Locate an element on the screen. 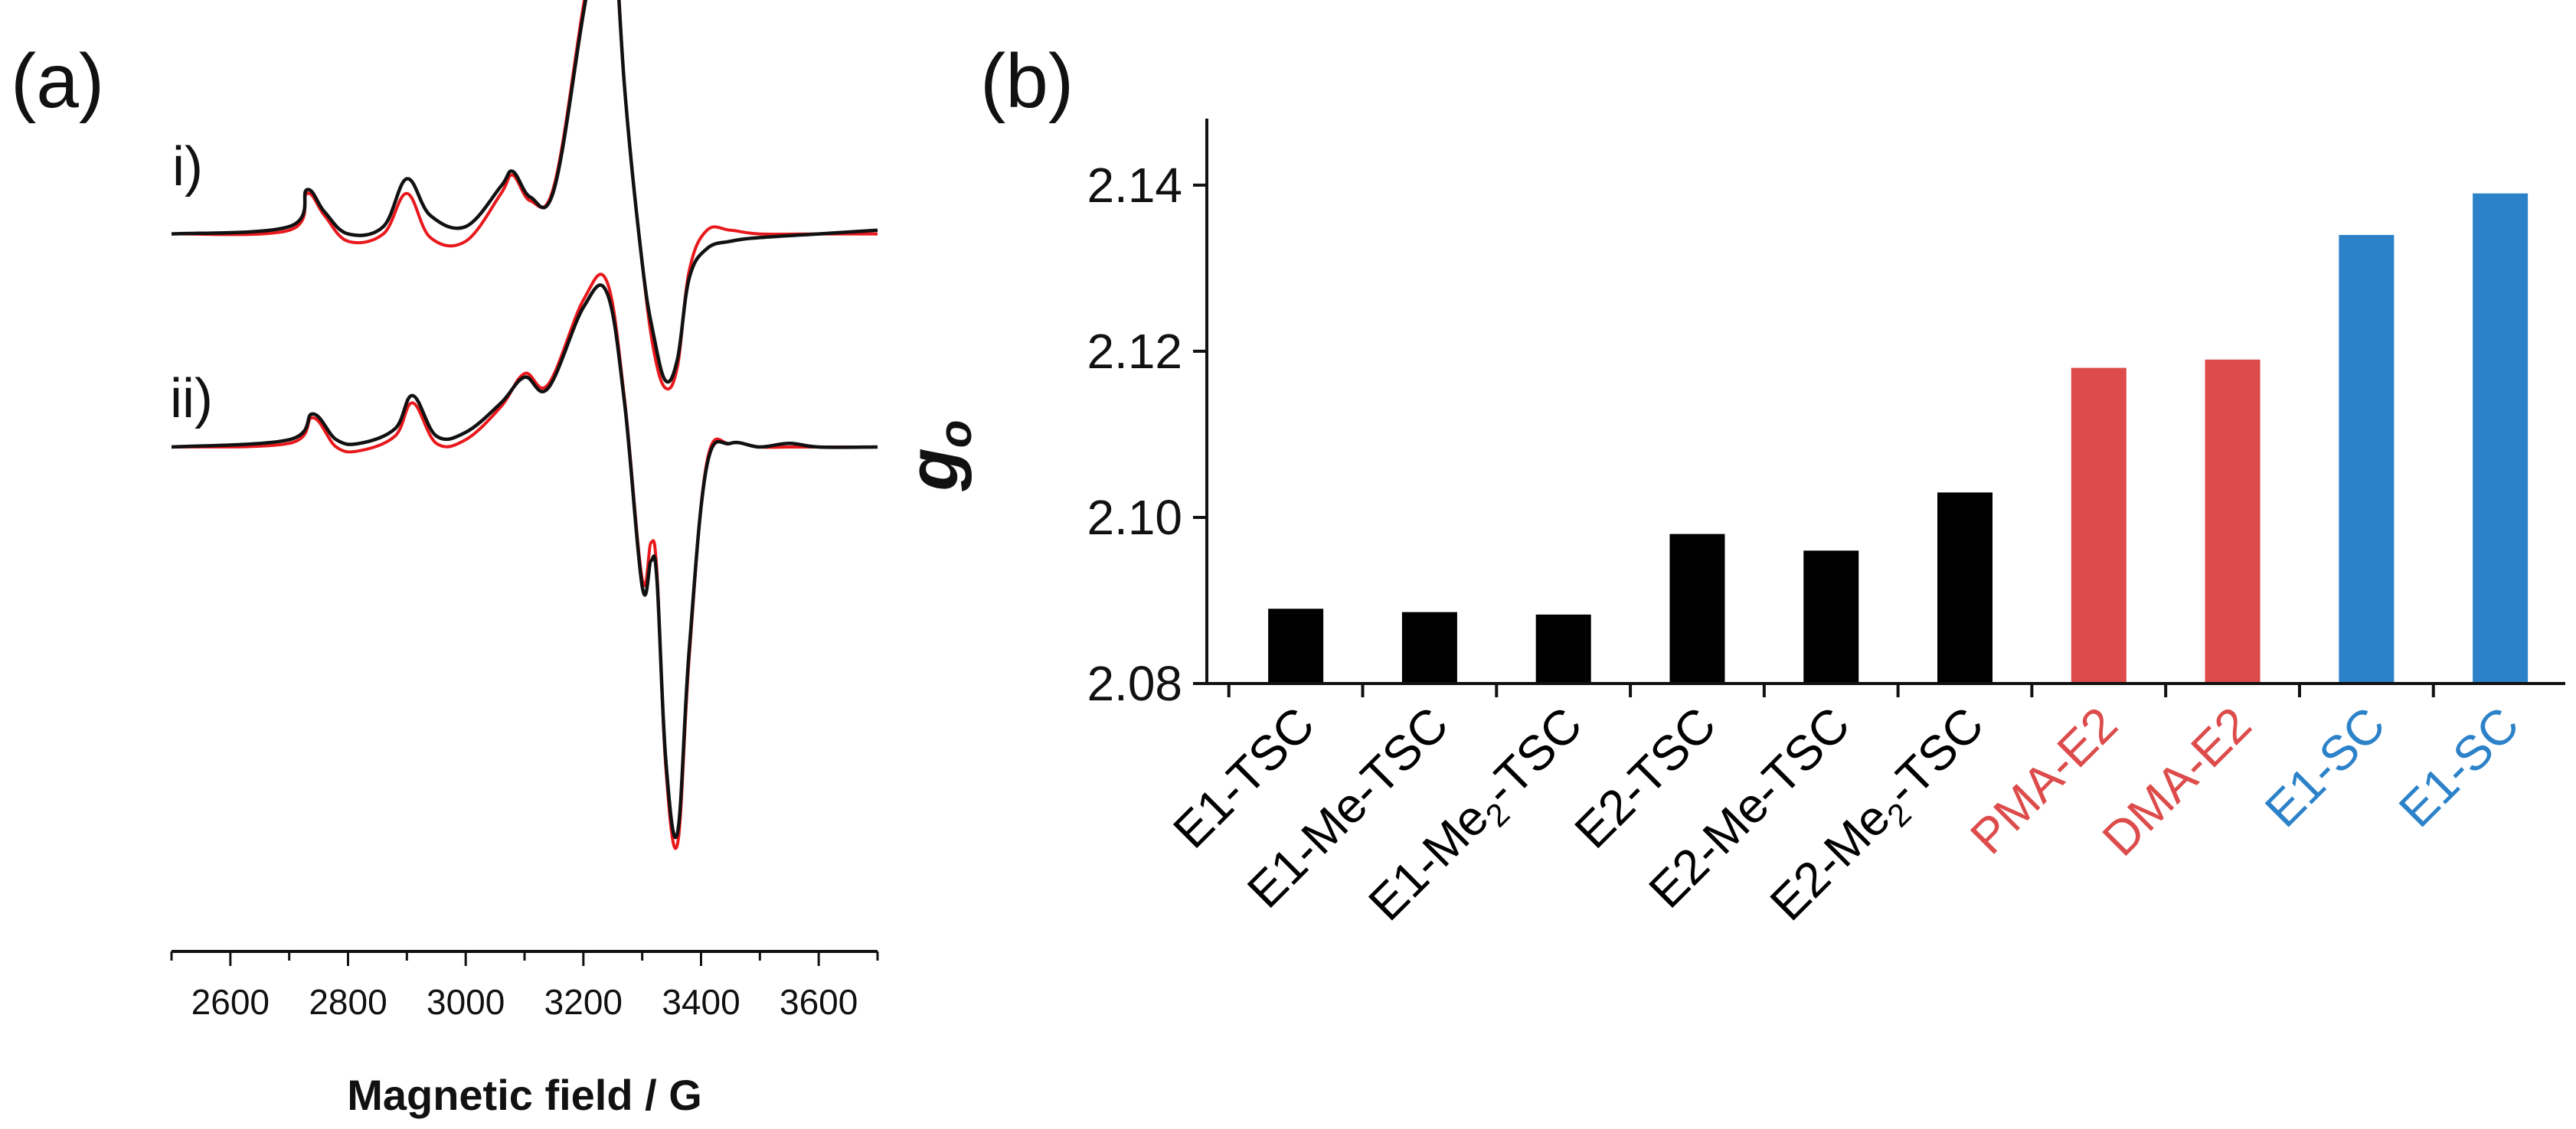 The height and width of the screenshot is (1129, 2576). bar-e2-me2-tsc is located at coordinates (1965, 588).